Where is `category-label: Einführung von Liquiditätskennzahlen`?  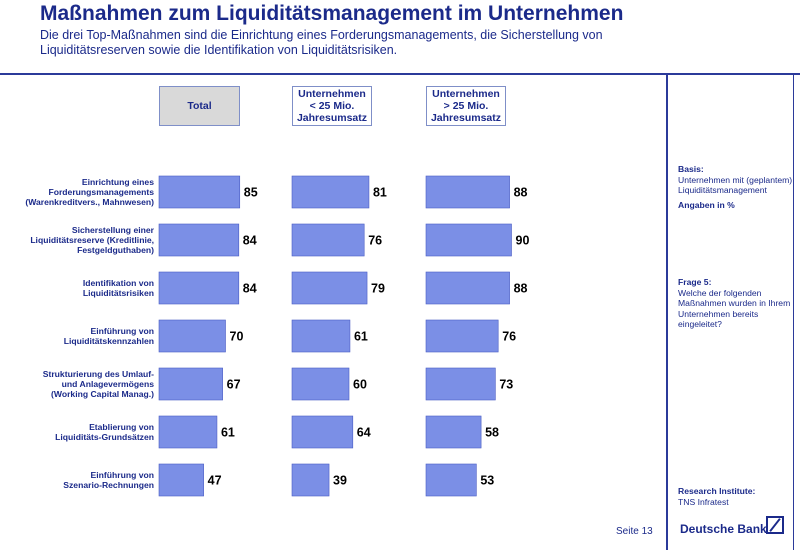 category-label: Einführung von Liquiditätskennzahlen is located at coordinates (108, 336).